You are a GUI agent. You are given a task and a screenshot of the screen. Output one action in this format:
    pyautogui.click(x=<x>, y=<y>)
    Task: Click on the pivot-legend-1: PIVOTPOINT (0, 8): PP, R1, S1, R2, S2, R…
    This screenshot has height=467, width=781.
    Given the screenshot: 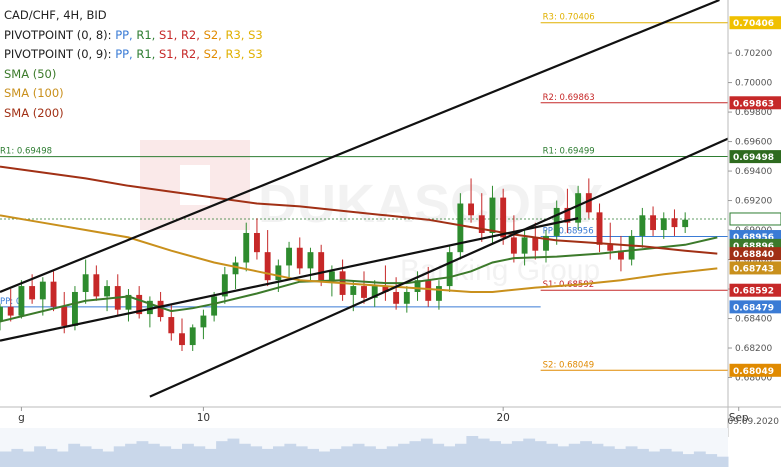 What is the action you would take?
    pyautogui.click(x=133, y=36)
    